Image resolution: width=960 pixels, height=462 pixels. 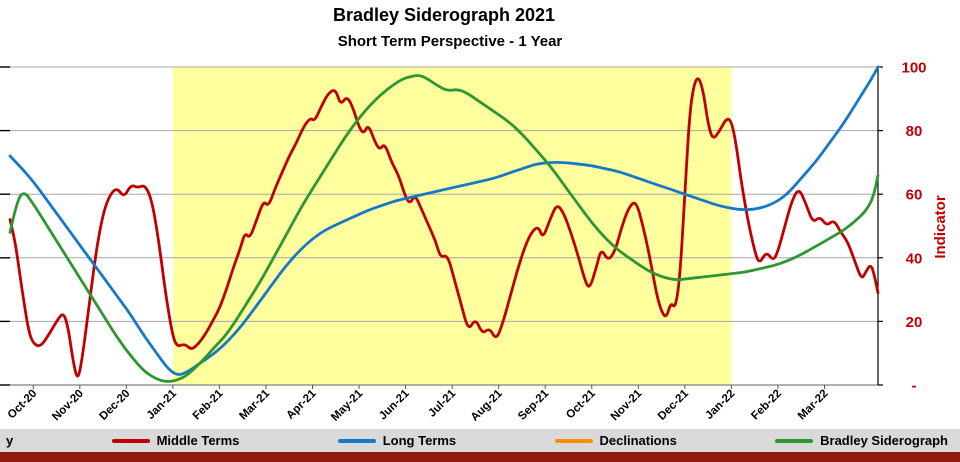 I want to click on y-tick-label: 60, so click(x=914, y=195).